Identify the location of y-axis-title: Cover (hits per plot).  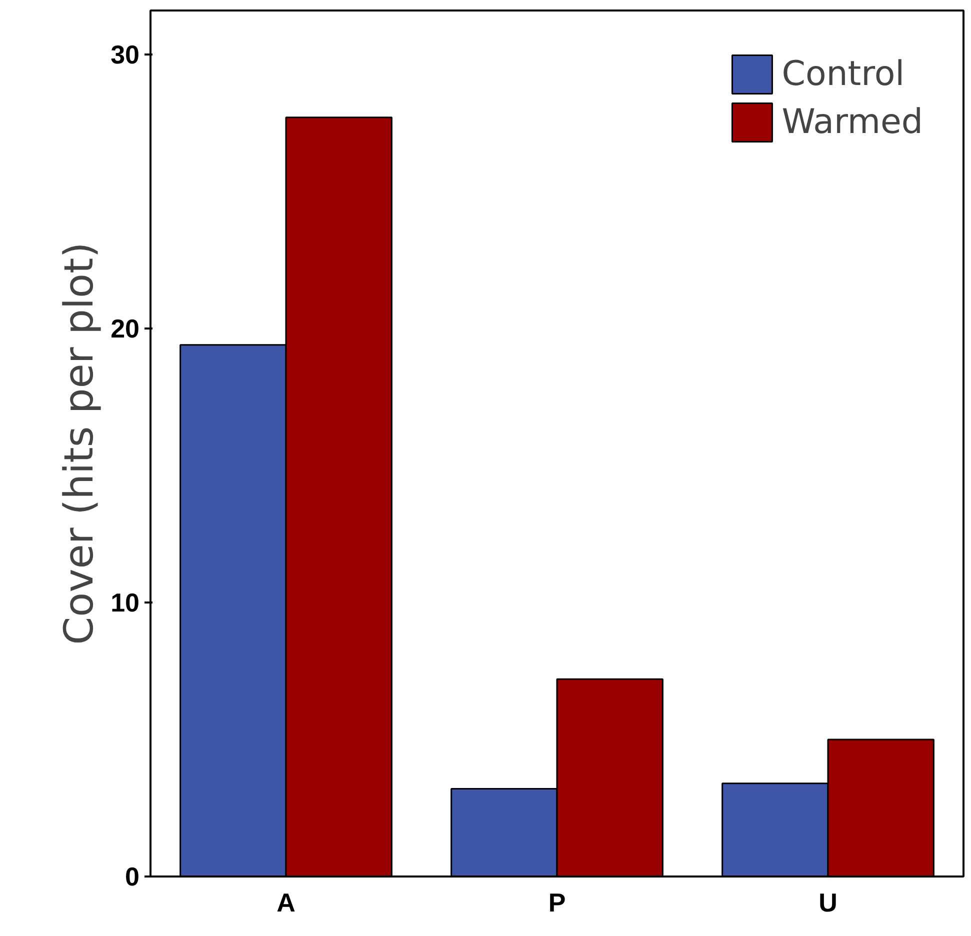
(79, 443).